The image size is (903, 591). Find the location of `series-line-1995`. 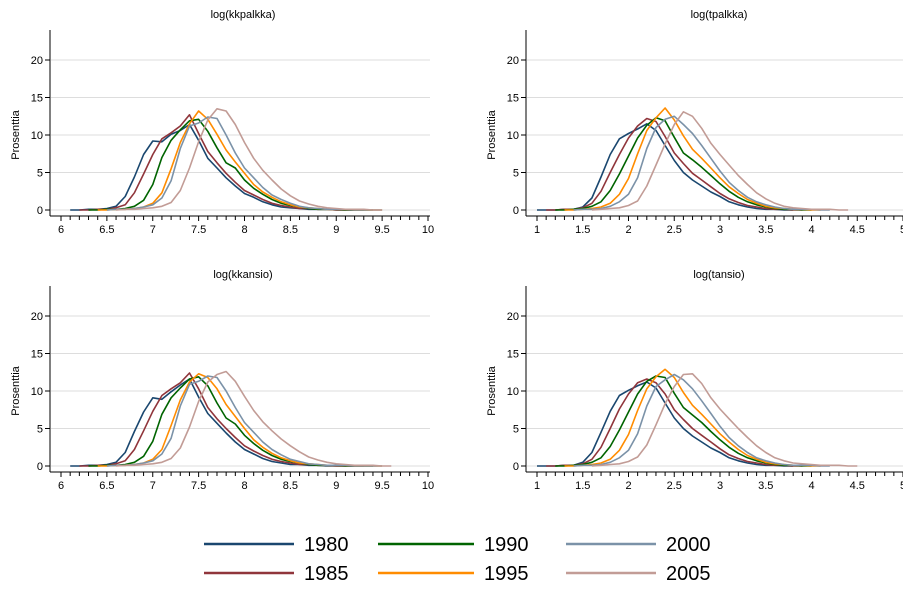

series-line-1995 is located at coordinates (692, 417).